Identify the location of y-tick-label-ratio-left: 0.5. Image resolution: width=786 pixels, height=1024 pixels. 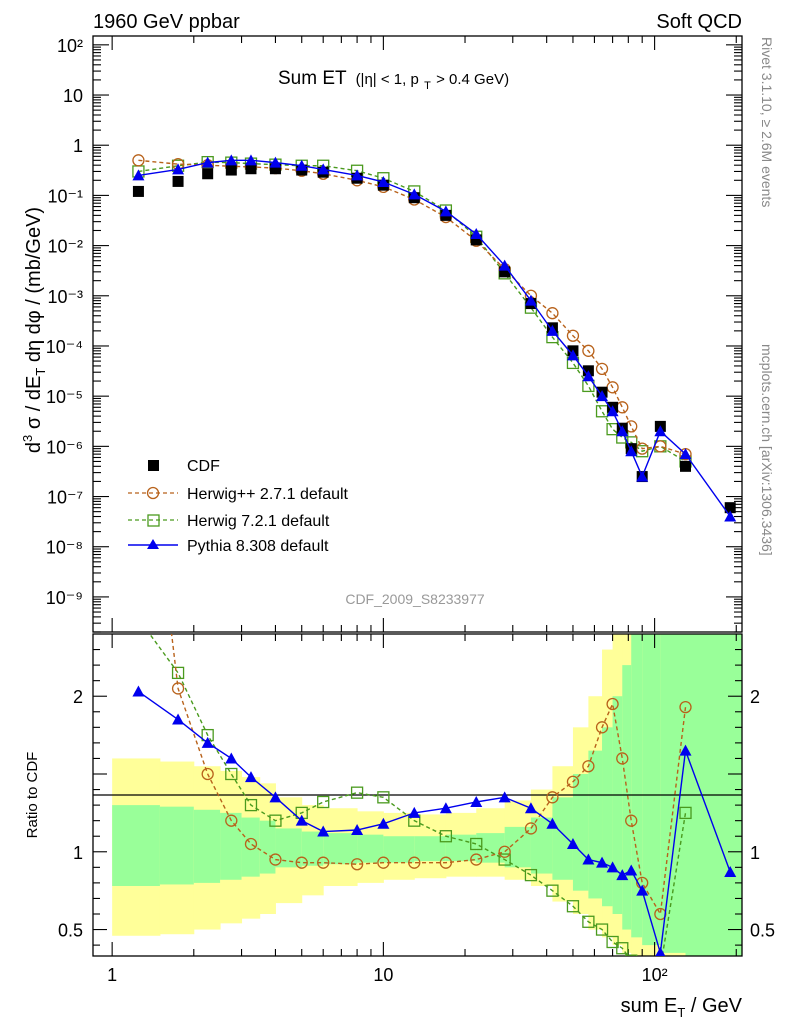
(70, 931).